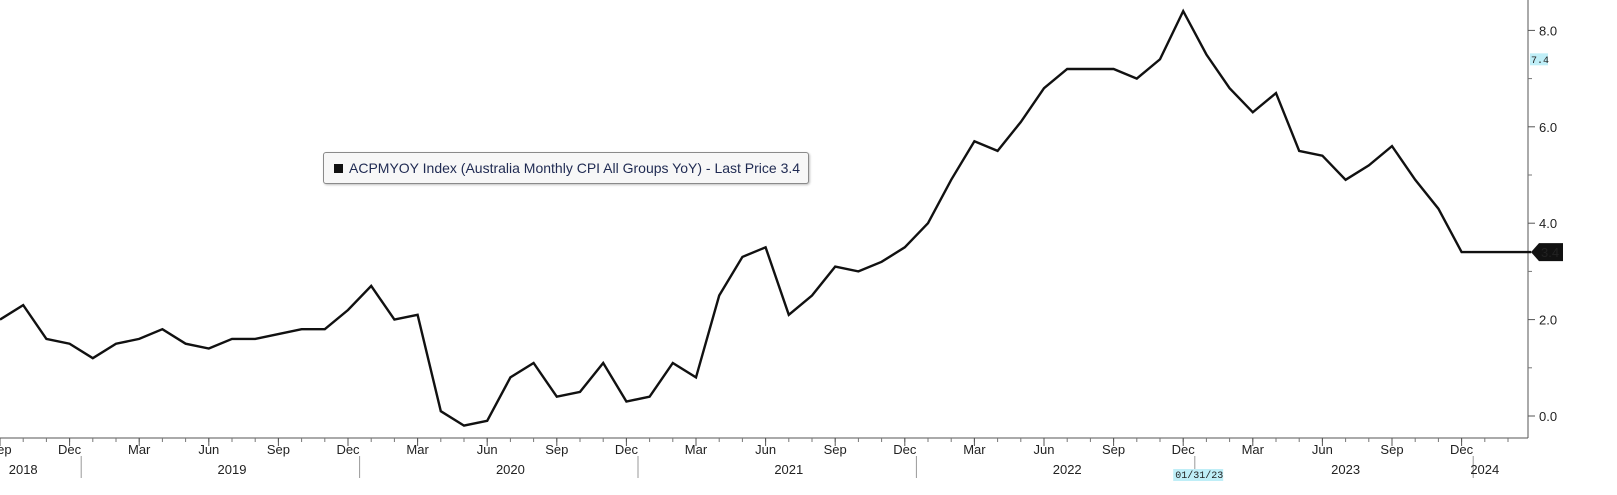  Describe the element at coordinates (1548, 320) in the screenshot. I see `y-tick-label: 2.0` at that location.